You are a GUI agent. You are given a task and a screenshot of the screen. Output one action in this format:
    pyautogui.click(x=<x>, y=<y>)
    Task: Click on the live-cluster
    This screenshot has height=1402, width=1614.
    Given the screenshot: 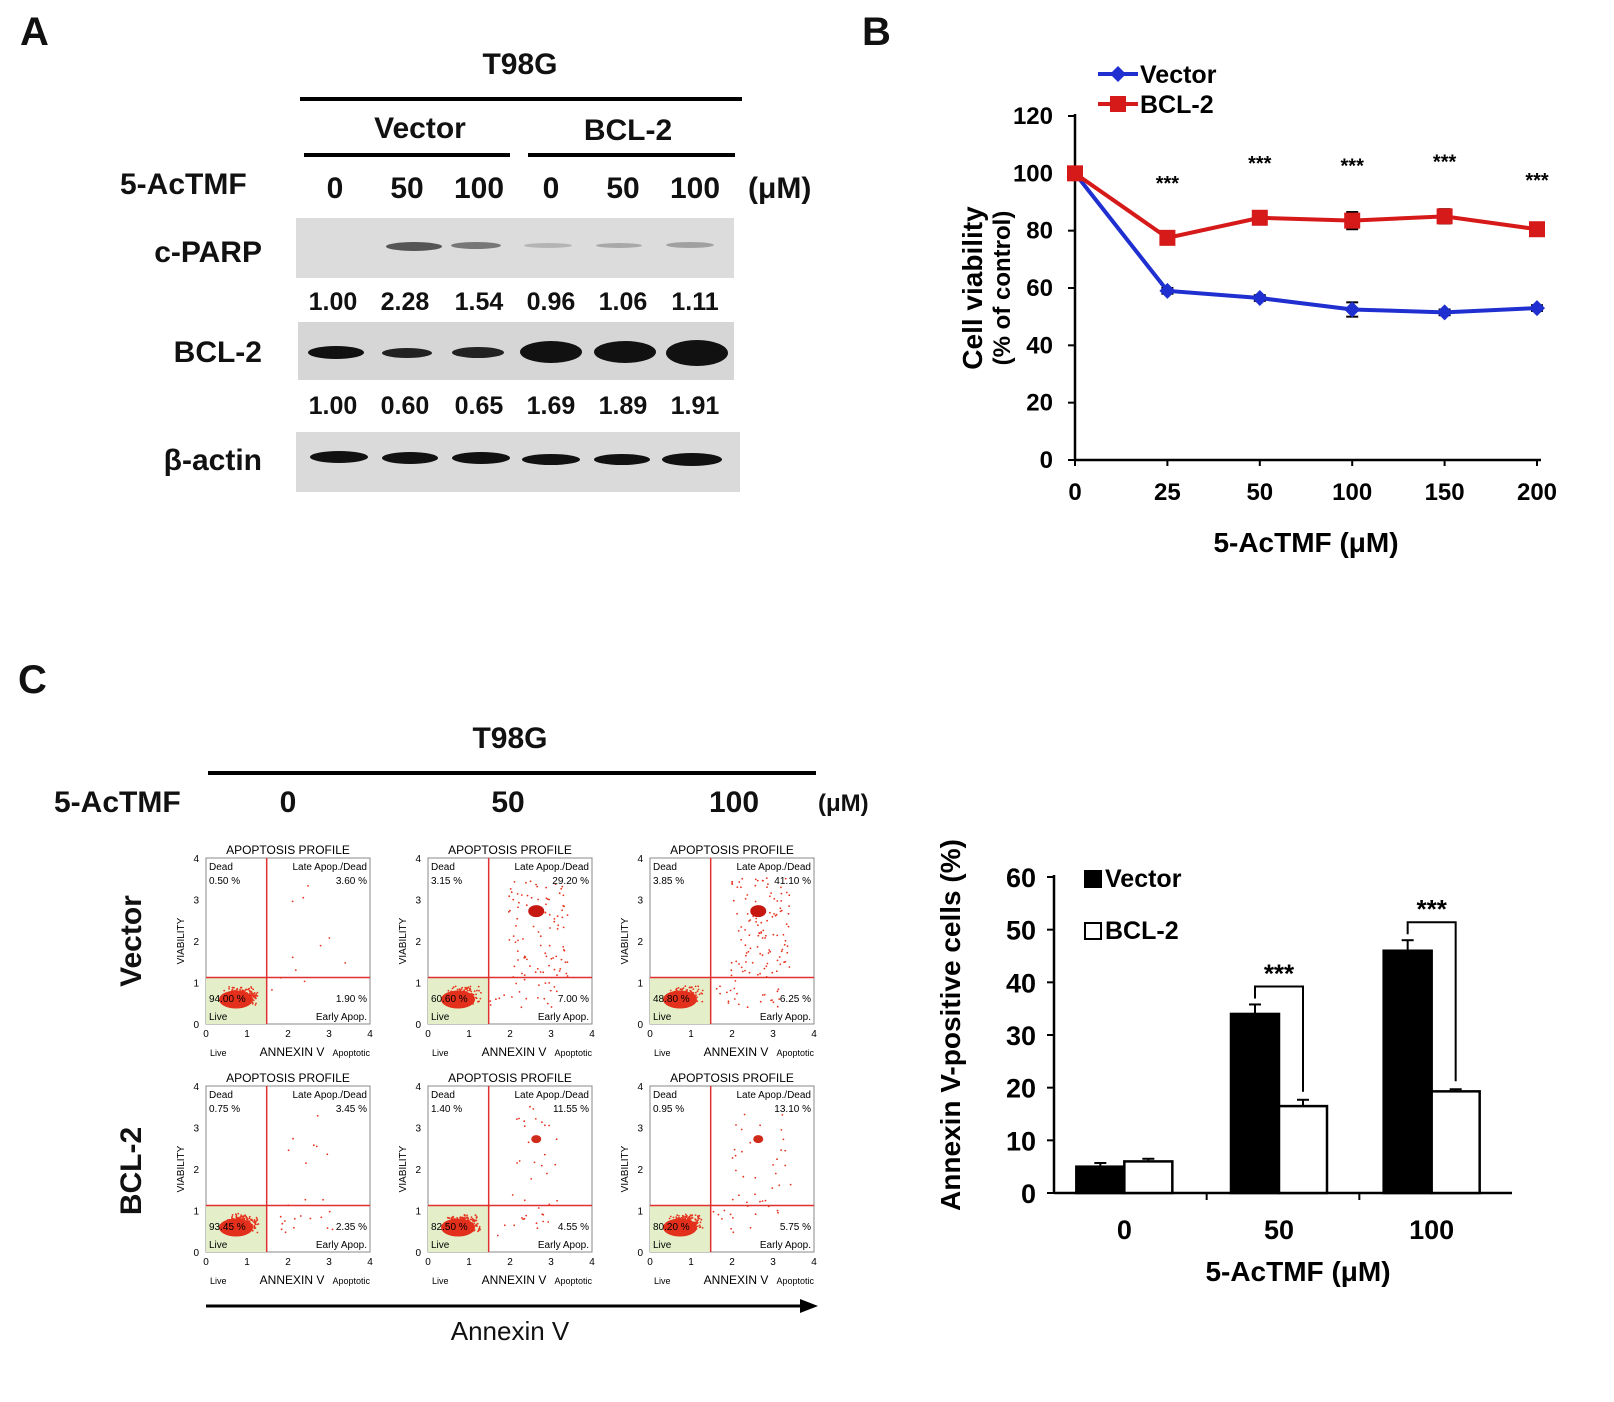 What is the action you would take?
    pyautogui.click(x=458, y=1227)
    